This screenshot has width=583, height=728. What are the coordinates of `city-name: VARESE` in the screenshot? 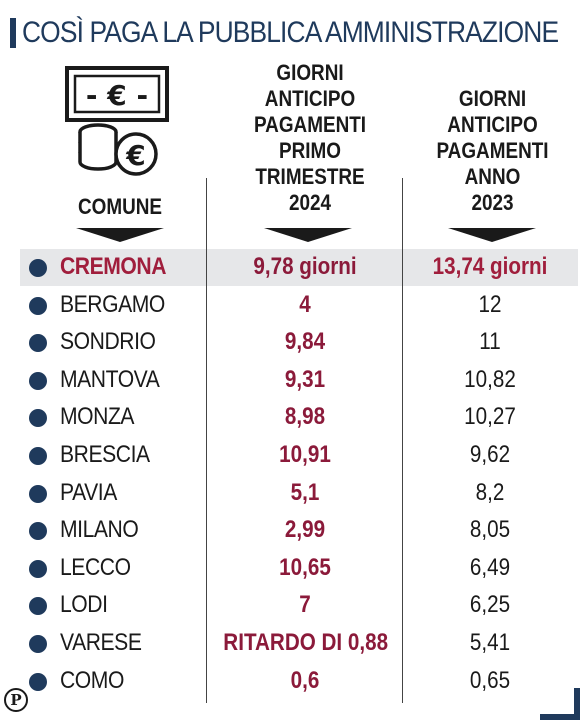 It's located at (101, 642).